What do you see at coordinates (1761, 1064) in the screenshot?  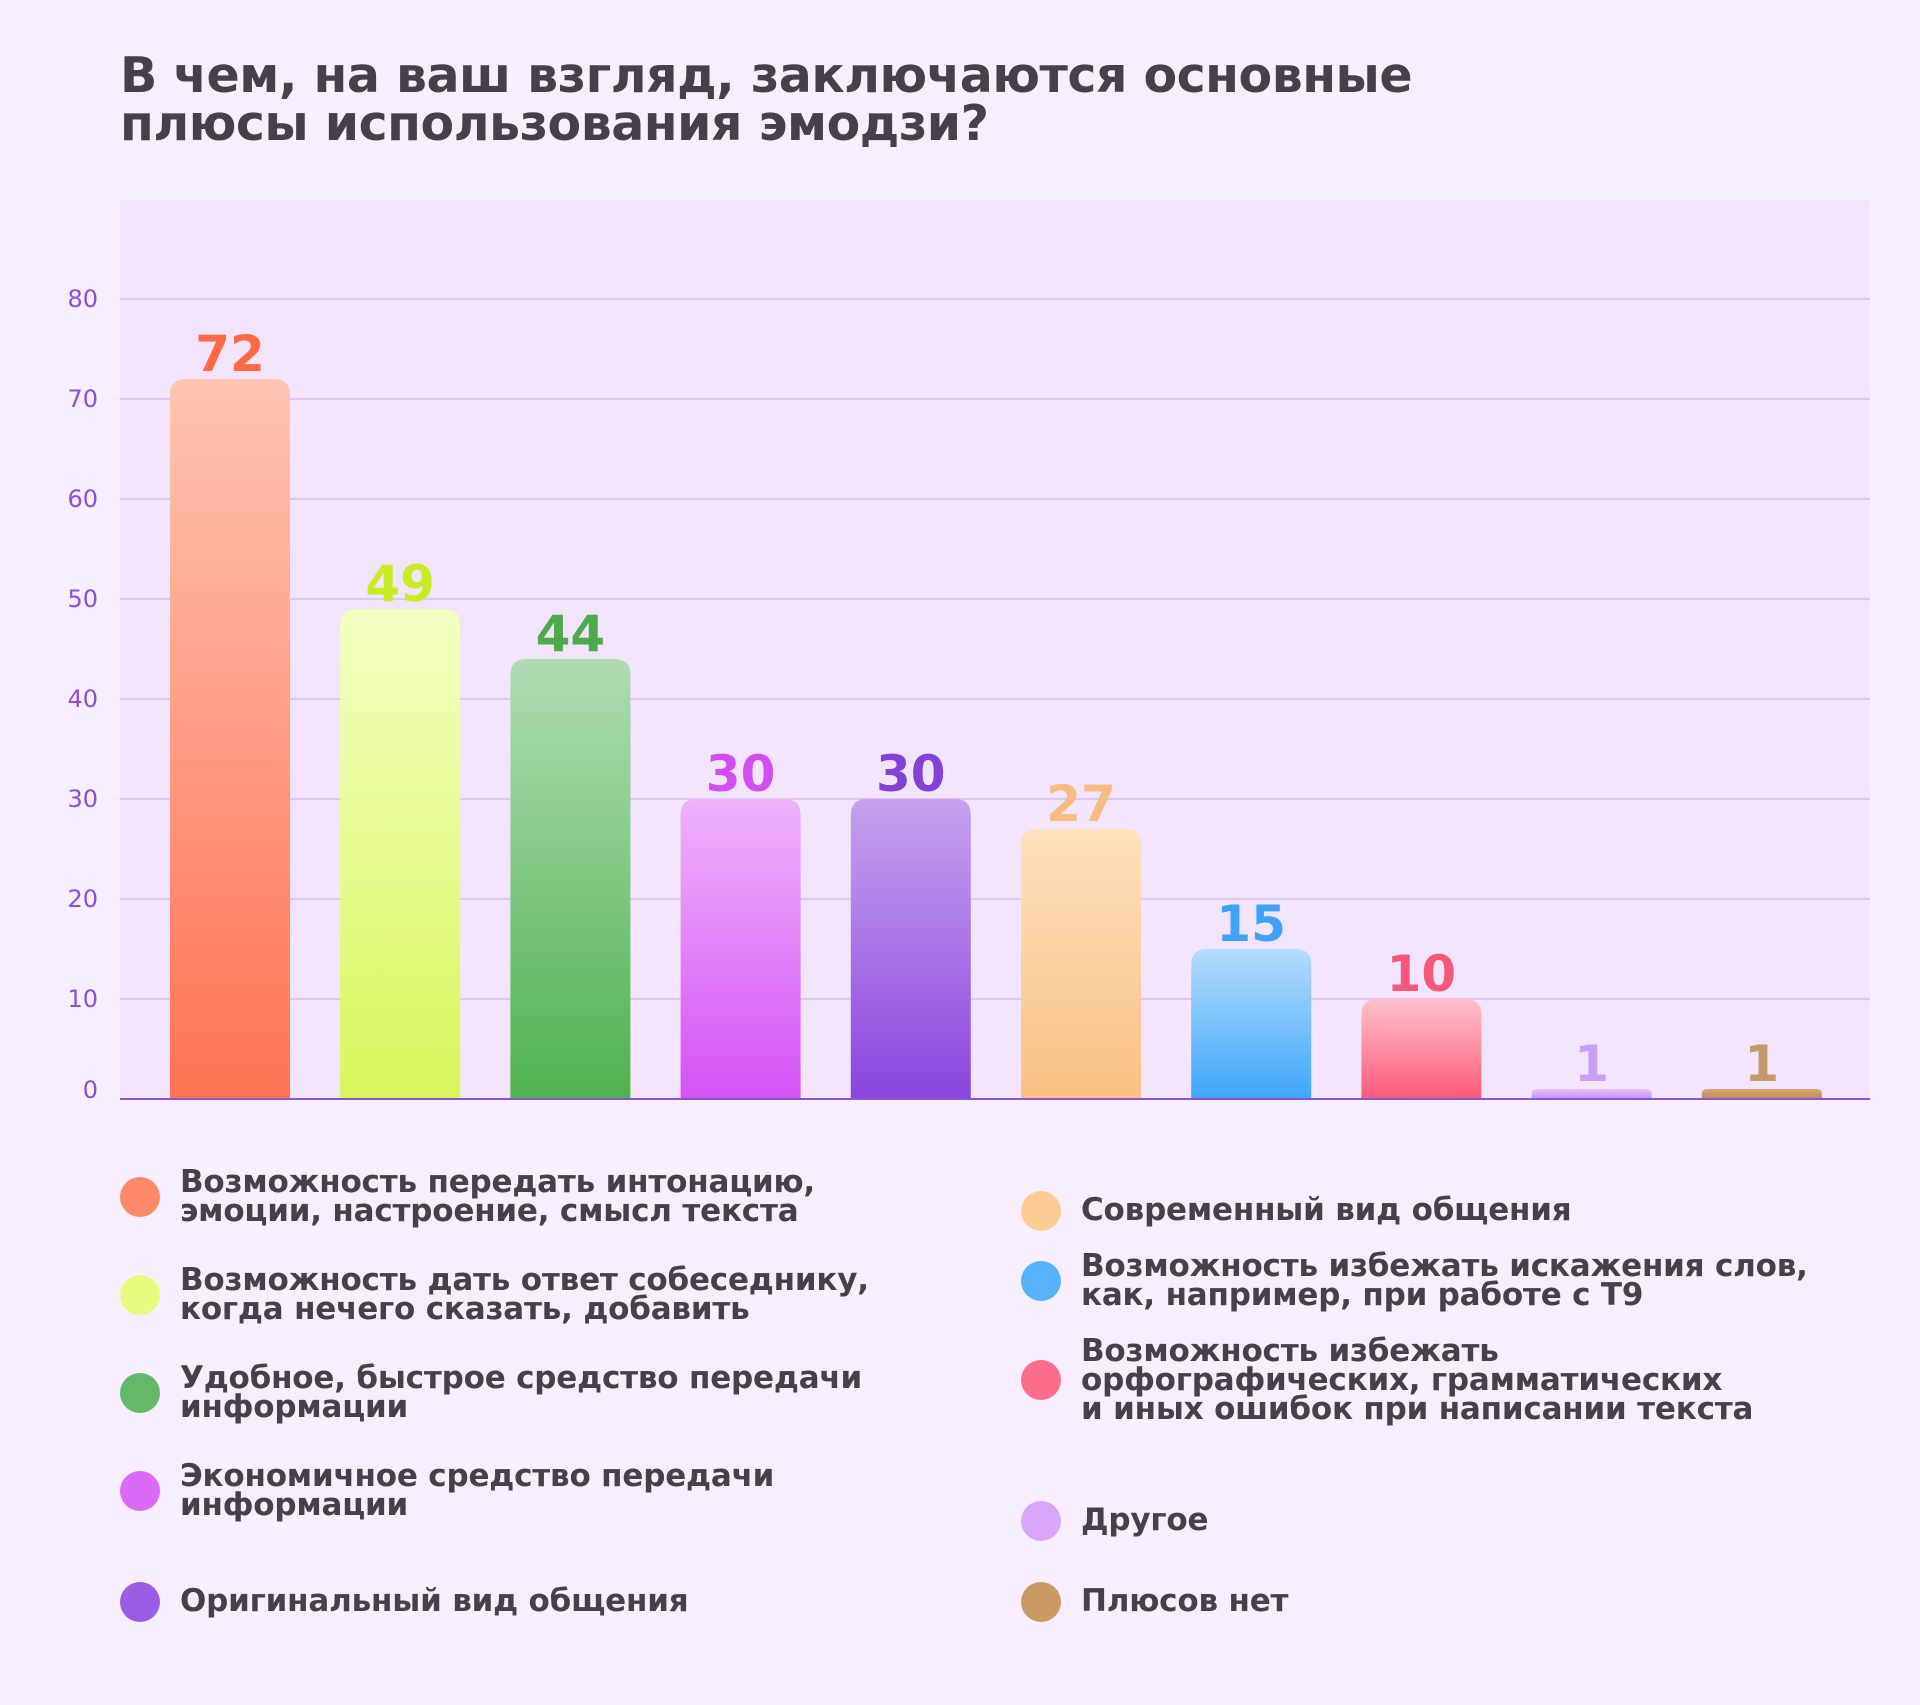 I see `bar-value-label-10: 1` at bounding box center [1761, 1064].